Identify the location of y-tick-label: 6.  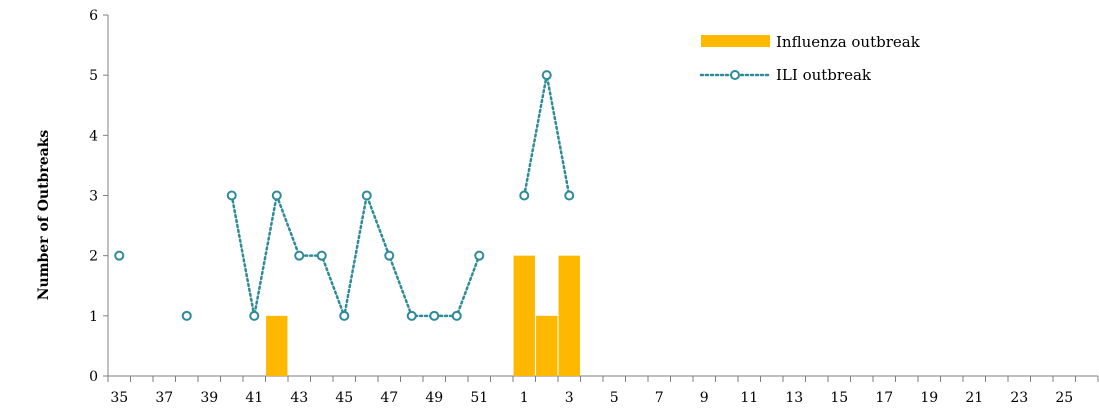
(93, 16).